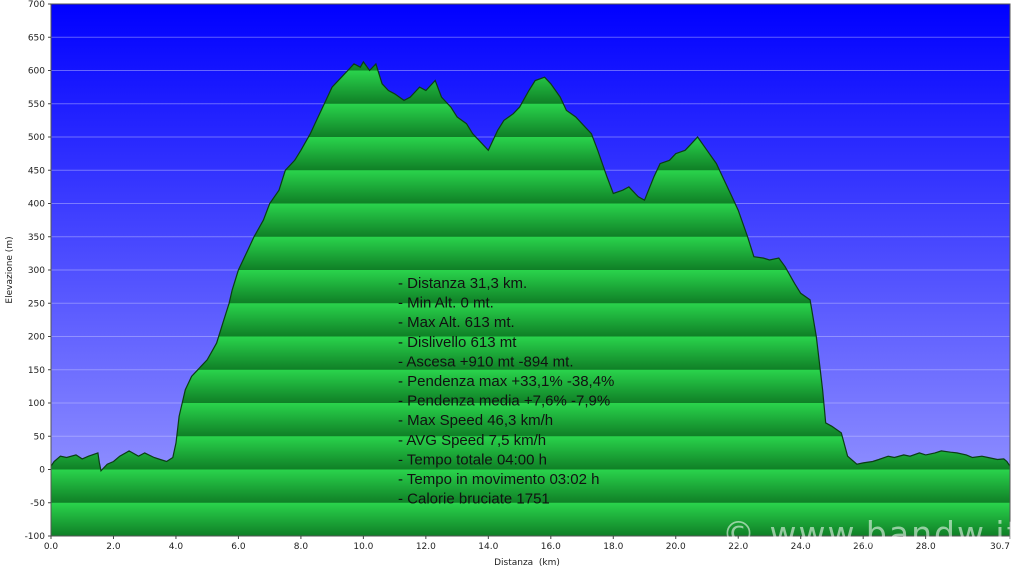 The height and width of the screenshot is (571, 1024). Describe the element at coordinates (37, 504) in the screenshot. I see `y-tick-label: -50` at that location.